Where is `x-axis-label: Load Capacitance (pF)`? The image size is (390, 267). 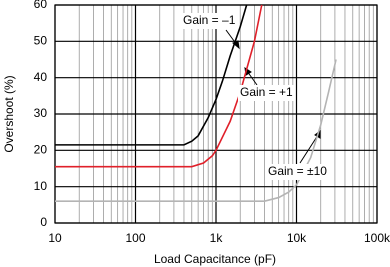 x-axis-label: Load Capacitance (pF) is located at coordinates (215, 259).